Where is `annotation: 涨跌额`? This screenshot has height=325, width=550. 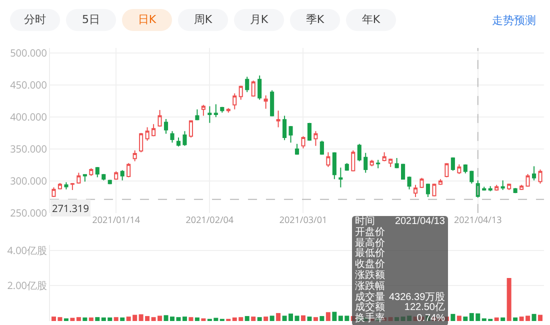
annotation: 涨跌额 is located at coordinates (370, 275).